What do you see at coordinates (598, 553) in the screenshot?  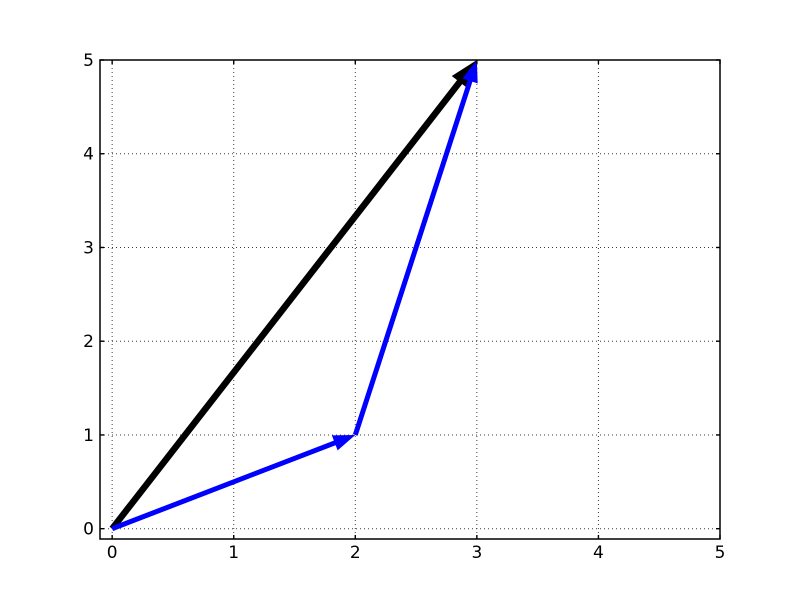 I see `x-tick-label: 4` at bounding box center [598, 553].